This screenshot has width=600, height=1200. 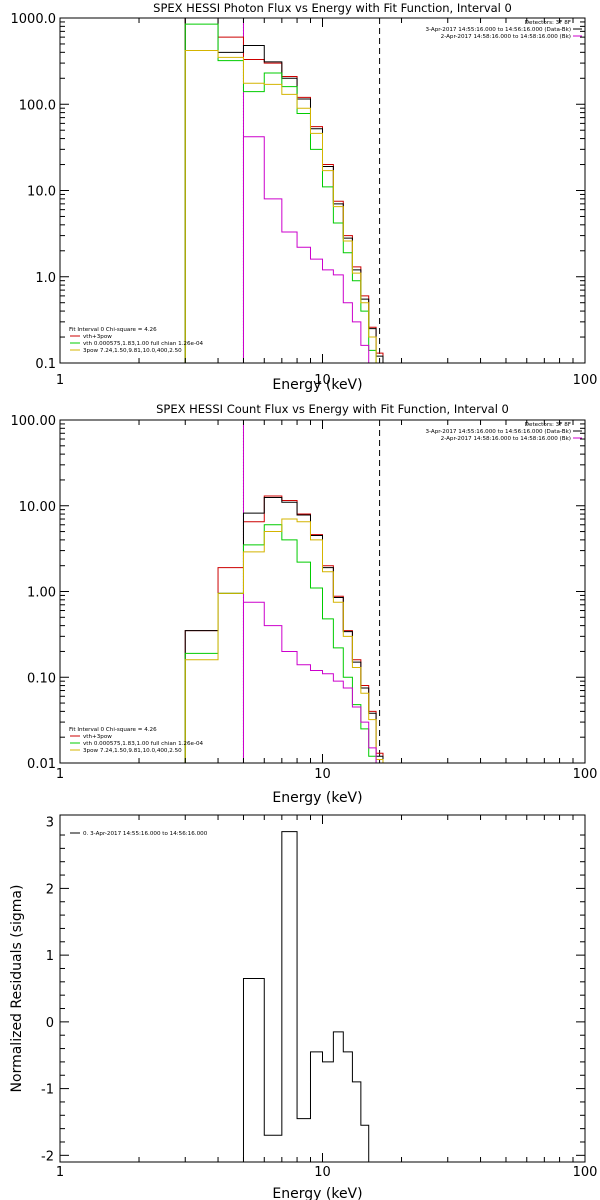 I want to click on detector-annotation-1-0: Detectors: 3F 8F, so click(x=548, y=425).